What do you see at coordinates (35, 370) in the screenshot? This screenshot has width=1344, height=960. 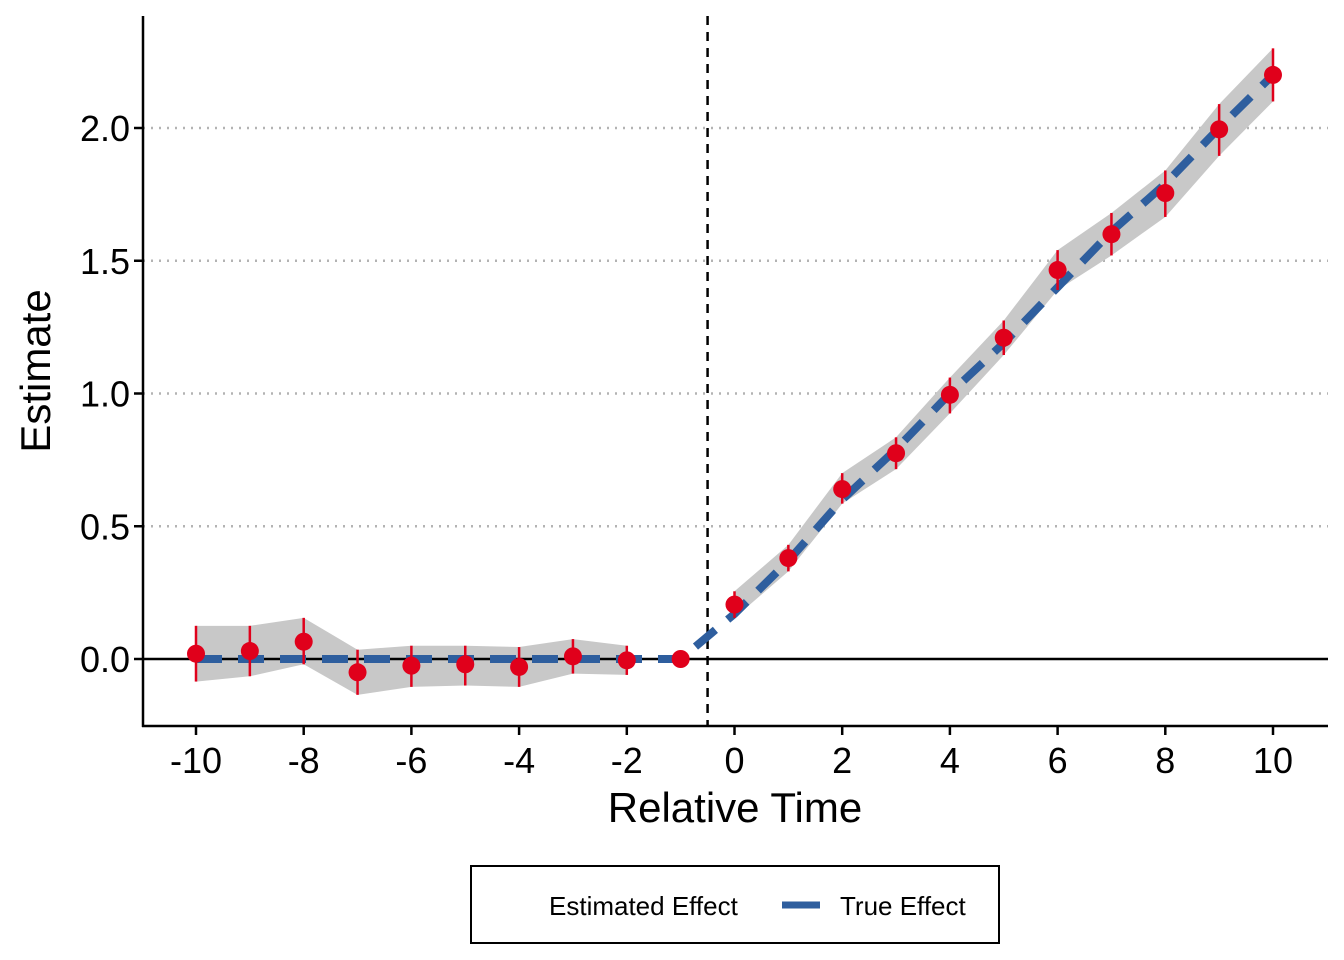 I see `y-axis-title: Estimate` at bounding box center [35, 370].